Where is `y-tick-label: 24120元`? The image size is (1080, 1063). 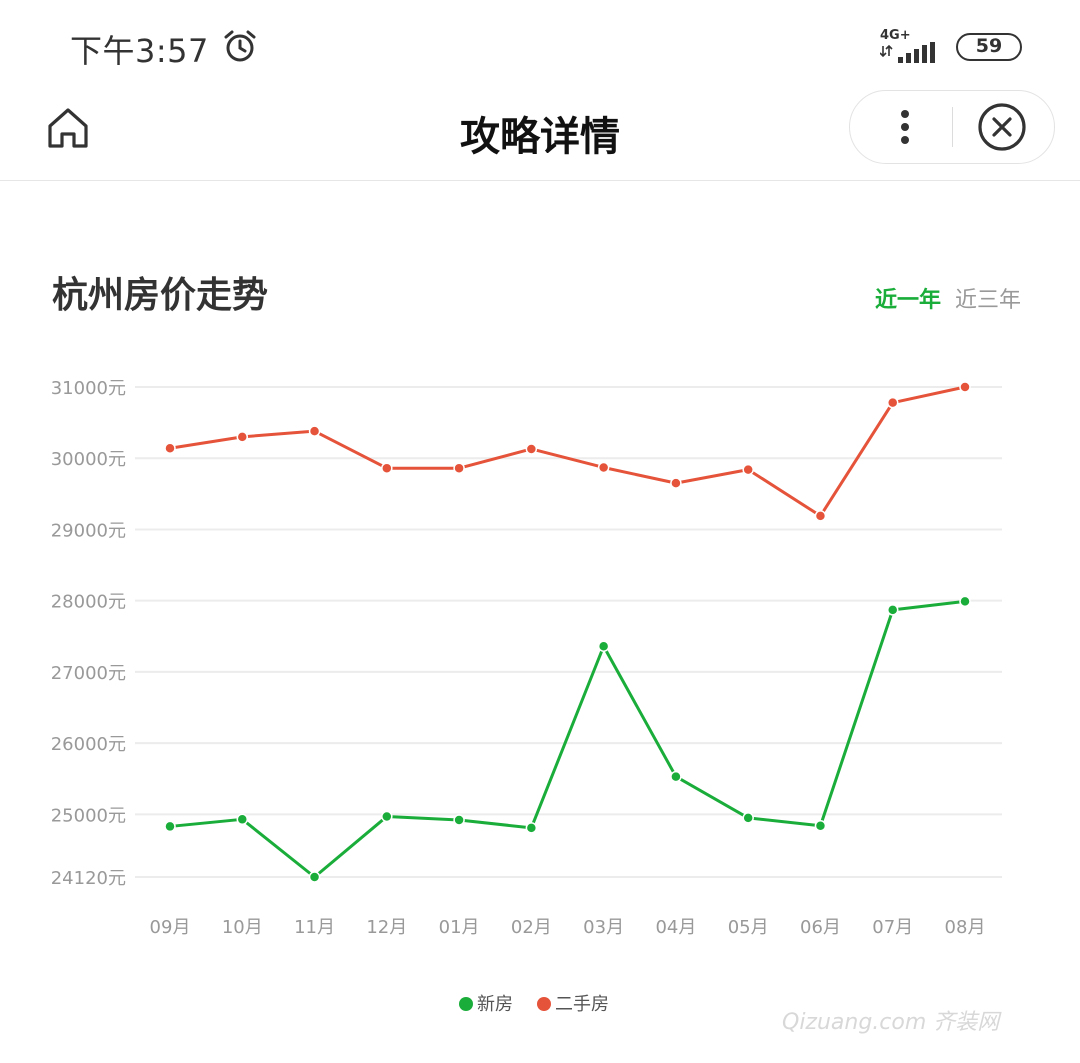
y-tick-label: 24120元 is located at coordinates (88, 878).